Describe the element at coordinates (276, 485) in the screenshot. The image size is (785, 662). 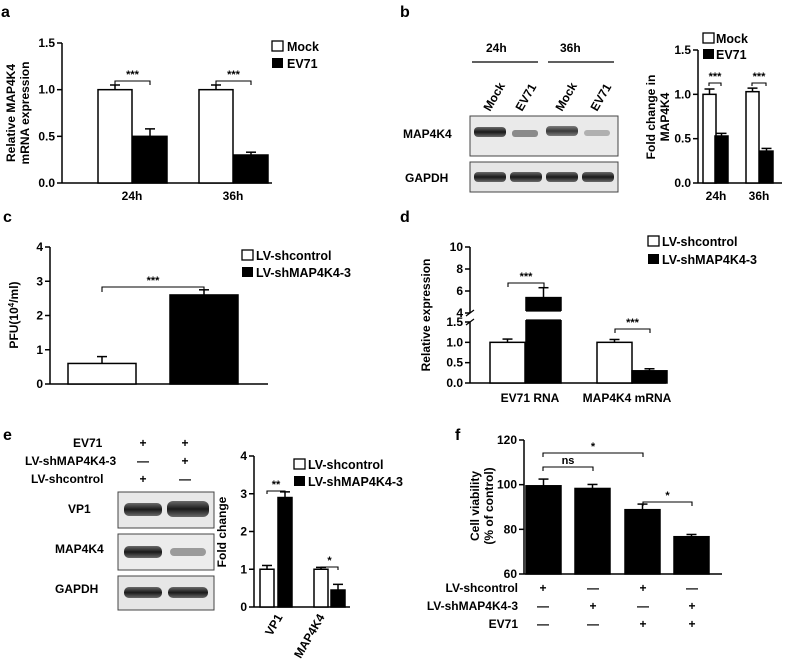
I see `significance-label: **` at that location.